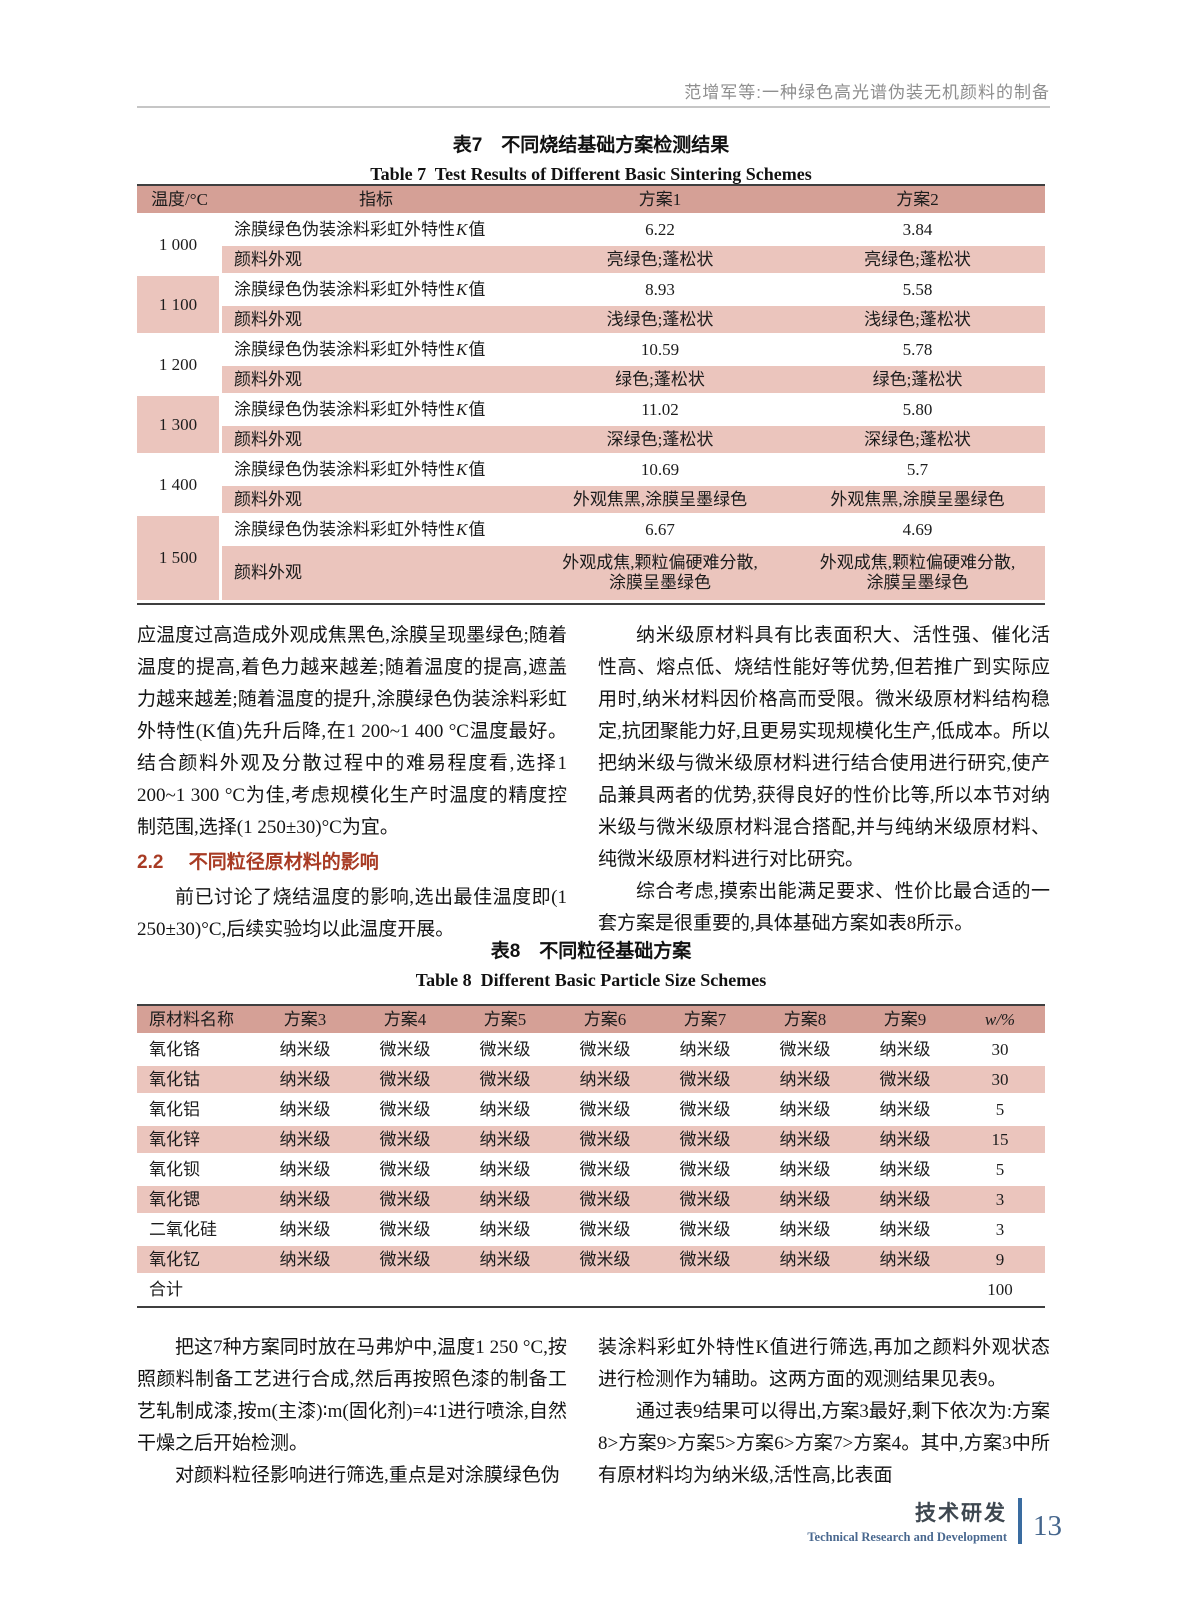  I want to click on t8-header-scheme4: 方案4, so click(405, 1021).